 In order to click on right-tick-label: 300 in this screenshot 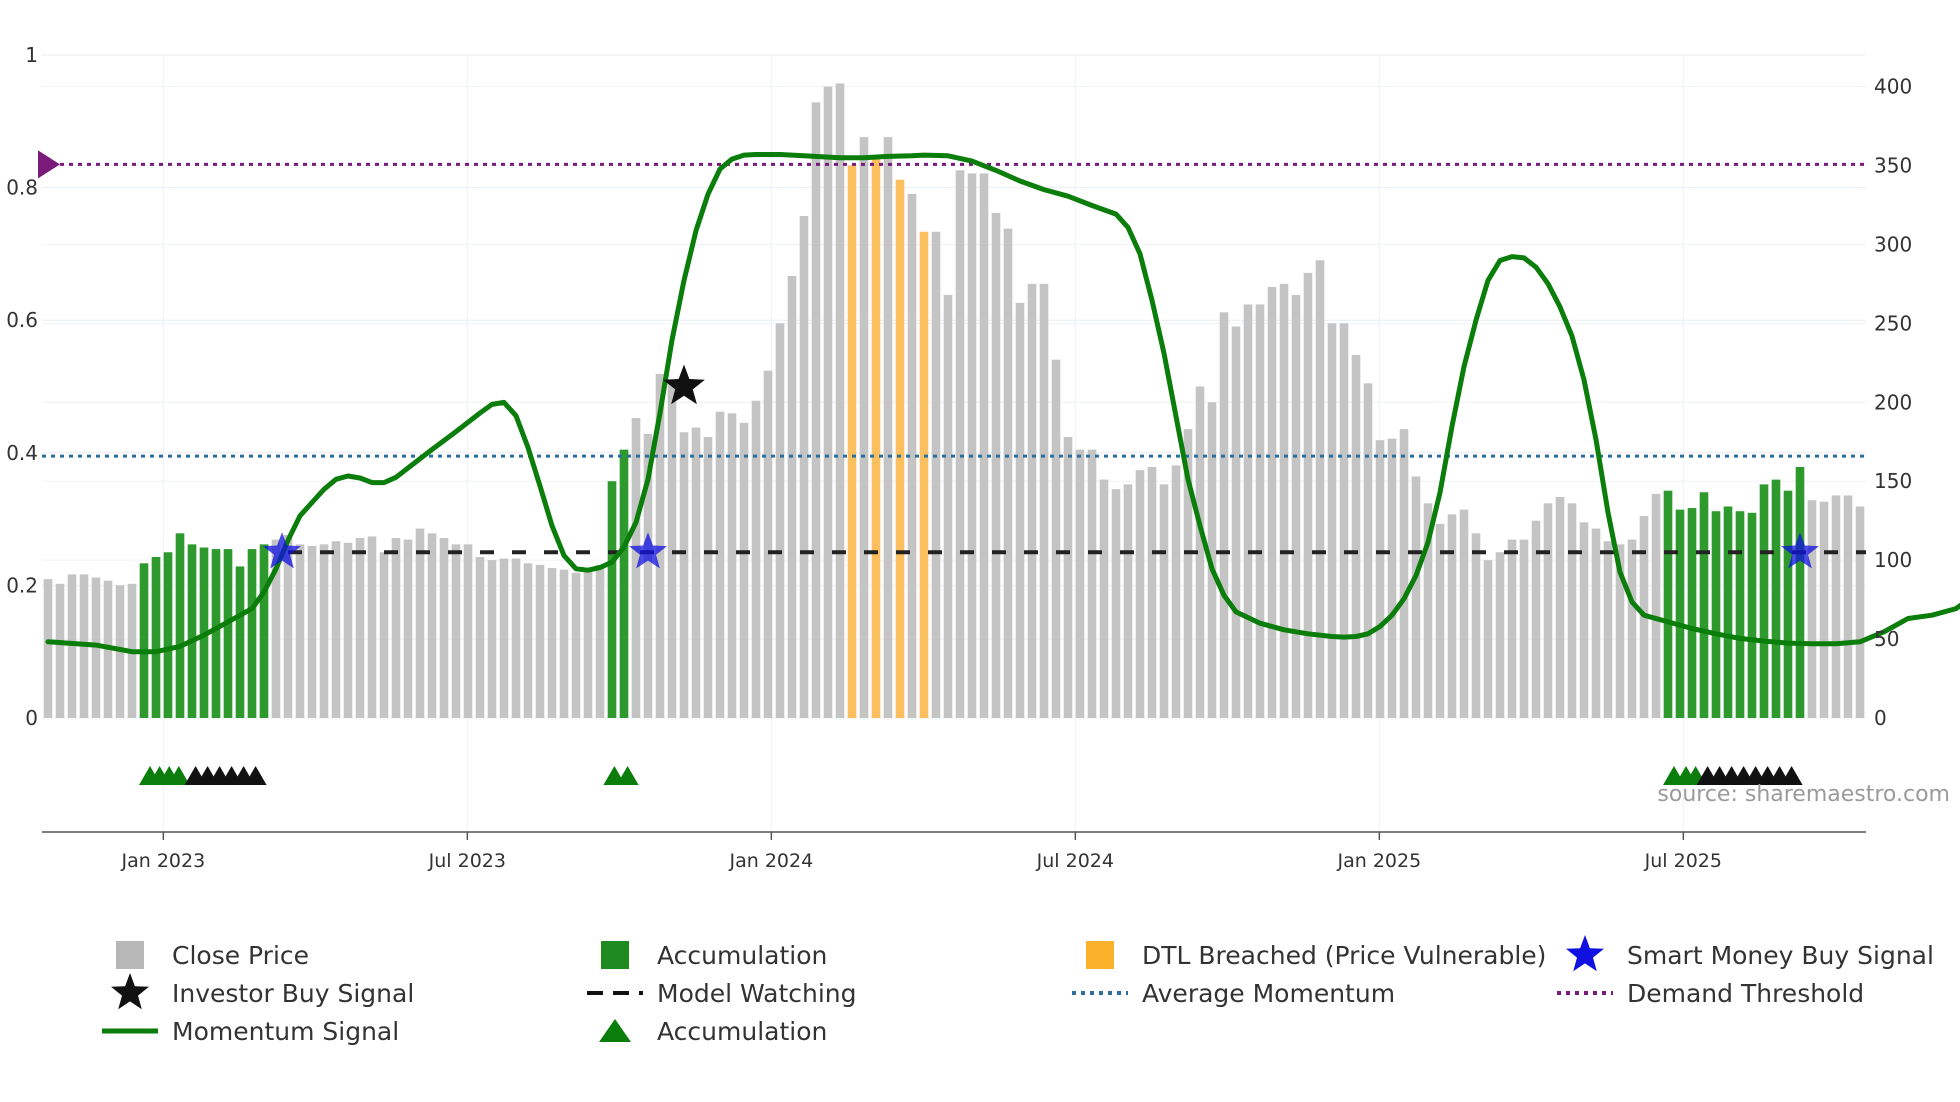, I will do `click(1893, 244)`.